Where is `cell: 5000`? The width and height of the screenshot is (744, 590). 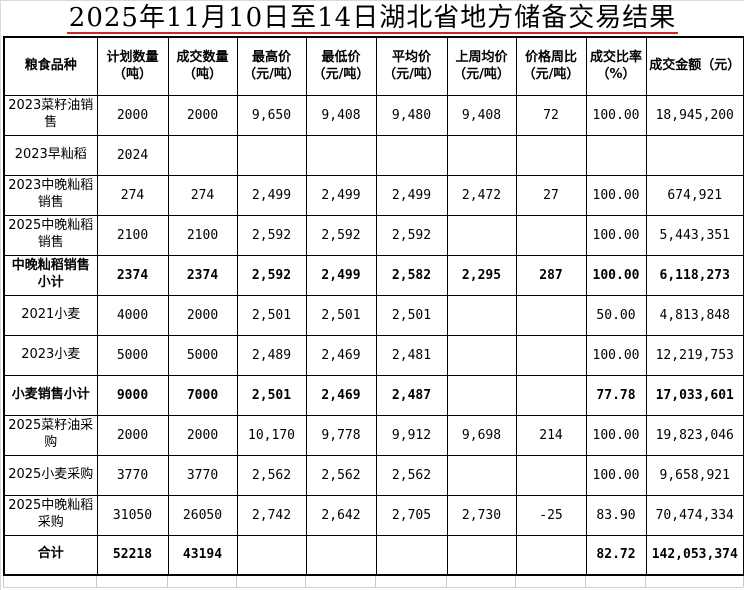 cell: 5000 is located at coordinates (202, 355).